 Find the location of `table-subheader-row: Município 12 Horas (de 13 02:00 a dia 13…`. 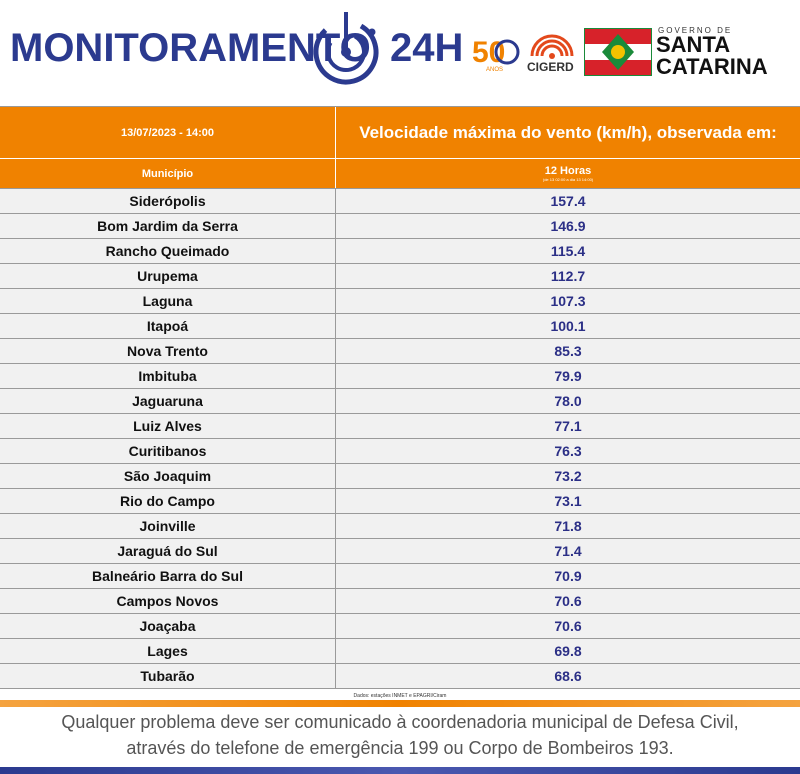

table-subheader-row: Município 12 Horas (de 13 02:00 a dia 13… is located at coordinates (400, 174).